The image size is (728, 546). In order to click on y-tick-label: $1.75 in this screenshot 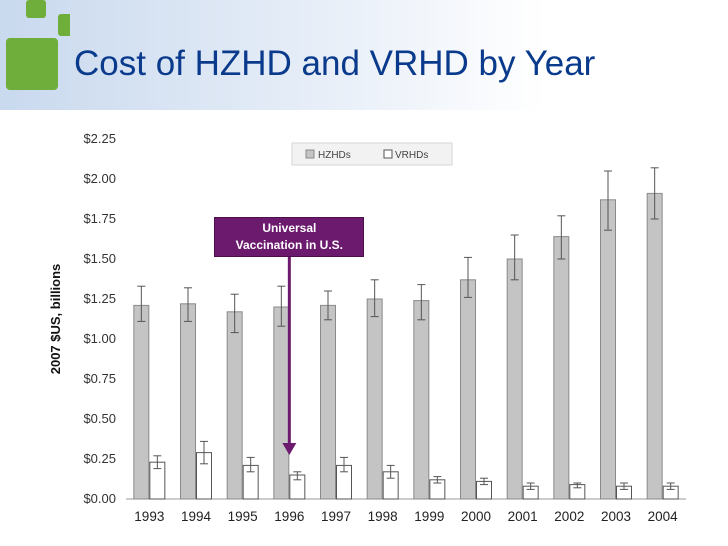, I will do `click(99, 218)`.